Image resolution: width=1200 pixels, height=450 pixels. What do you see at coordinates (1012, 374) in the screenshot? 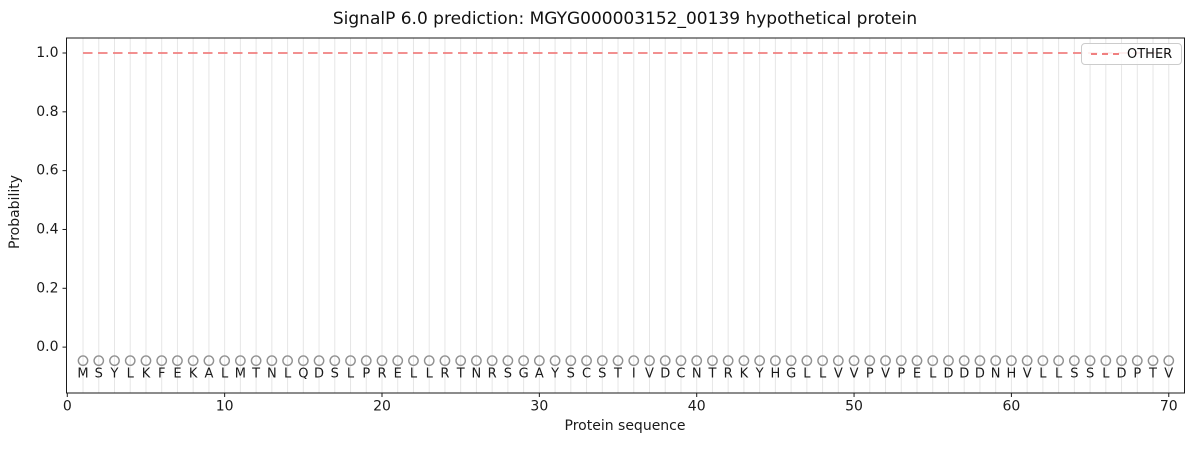
I see `residue-letter: H` at bounding box center [1012, 374].